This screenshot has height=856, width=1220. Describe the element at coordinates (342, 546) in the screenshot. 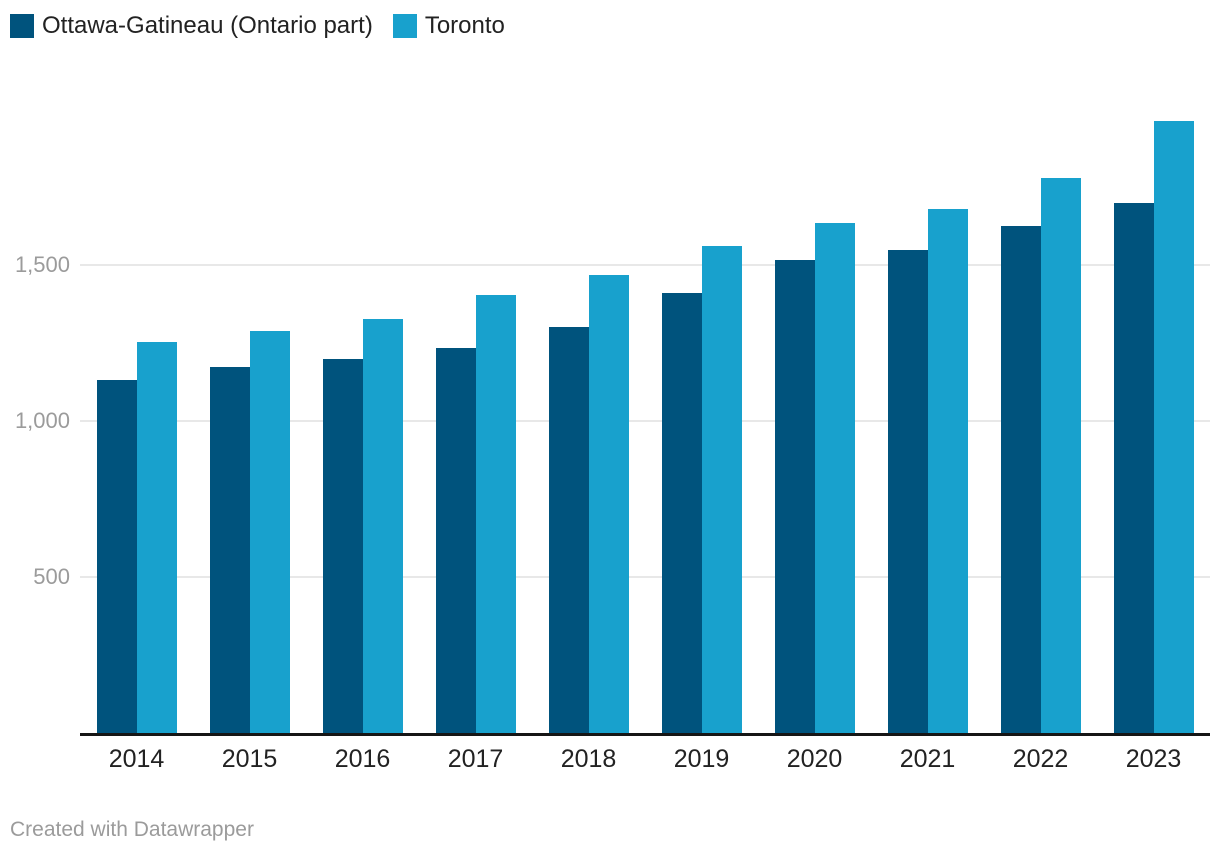

I see `bar-ottawa-gatineau-2016` at that location.